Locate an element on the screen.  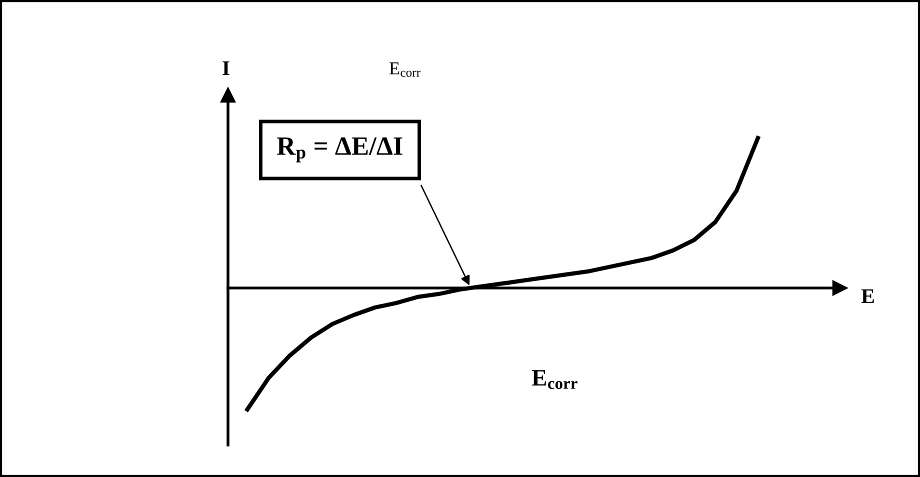
annotation: R$_{p}$ = ΔE/ΔI is located at coordinates (339, 149).